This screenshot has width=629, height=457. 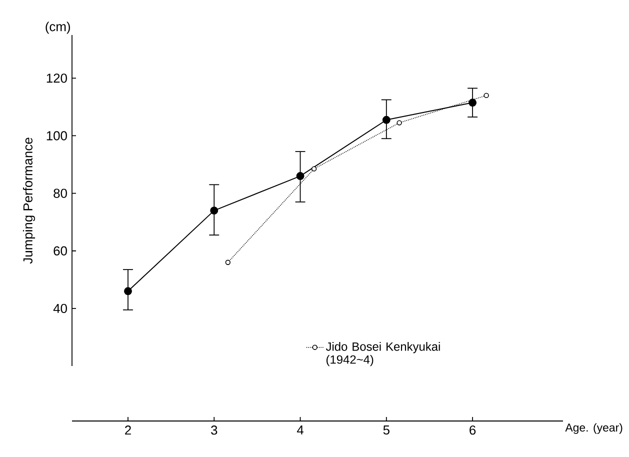 I want to click on y-tick-label: 40, so click(x=60, y=309).